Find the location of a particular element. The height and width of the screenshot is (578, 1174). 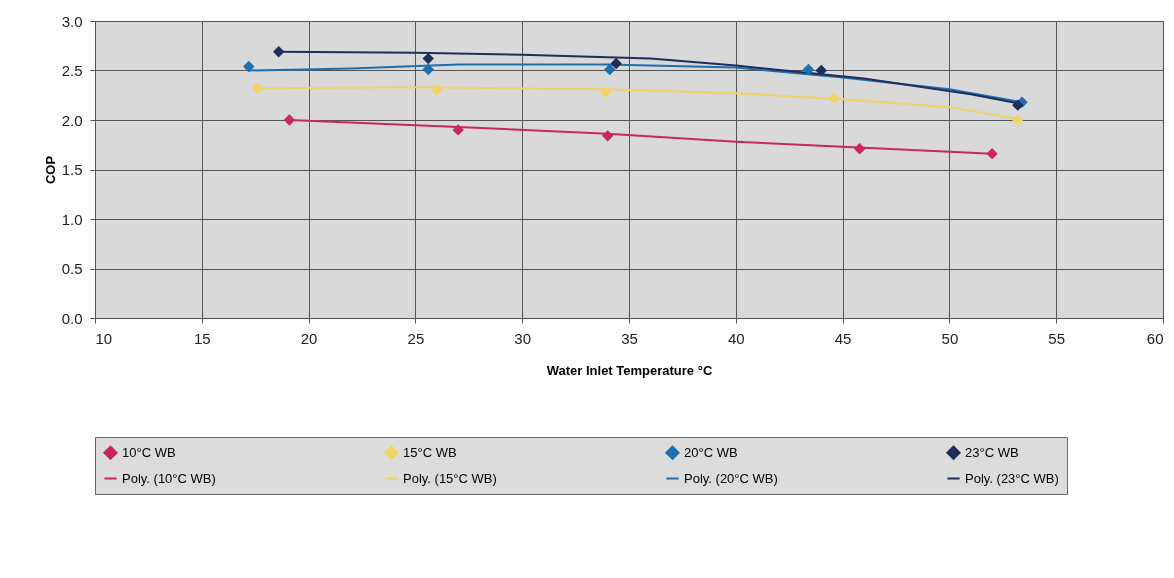

y-tick-label: 0.5 is located at coordinates (72, 268).